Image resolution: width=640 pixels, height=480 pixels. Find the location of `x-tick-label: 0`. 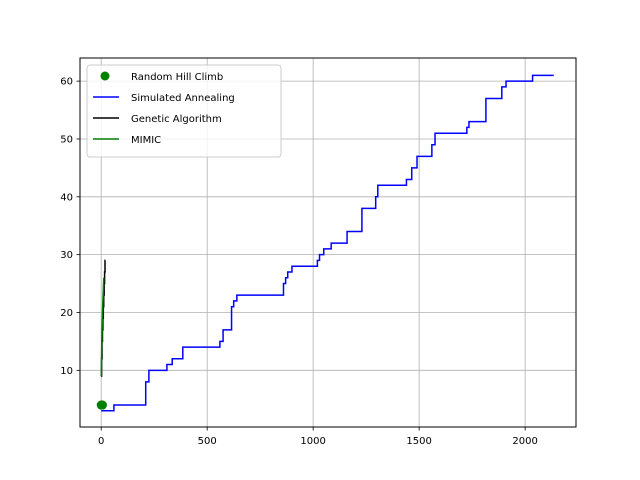

x-tick-label: 0 is located at coordinates (101, 441).